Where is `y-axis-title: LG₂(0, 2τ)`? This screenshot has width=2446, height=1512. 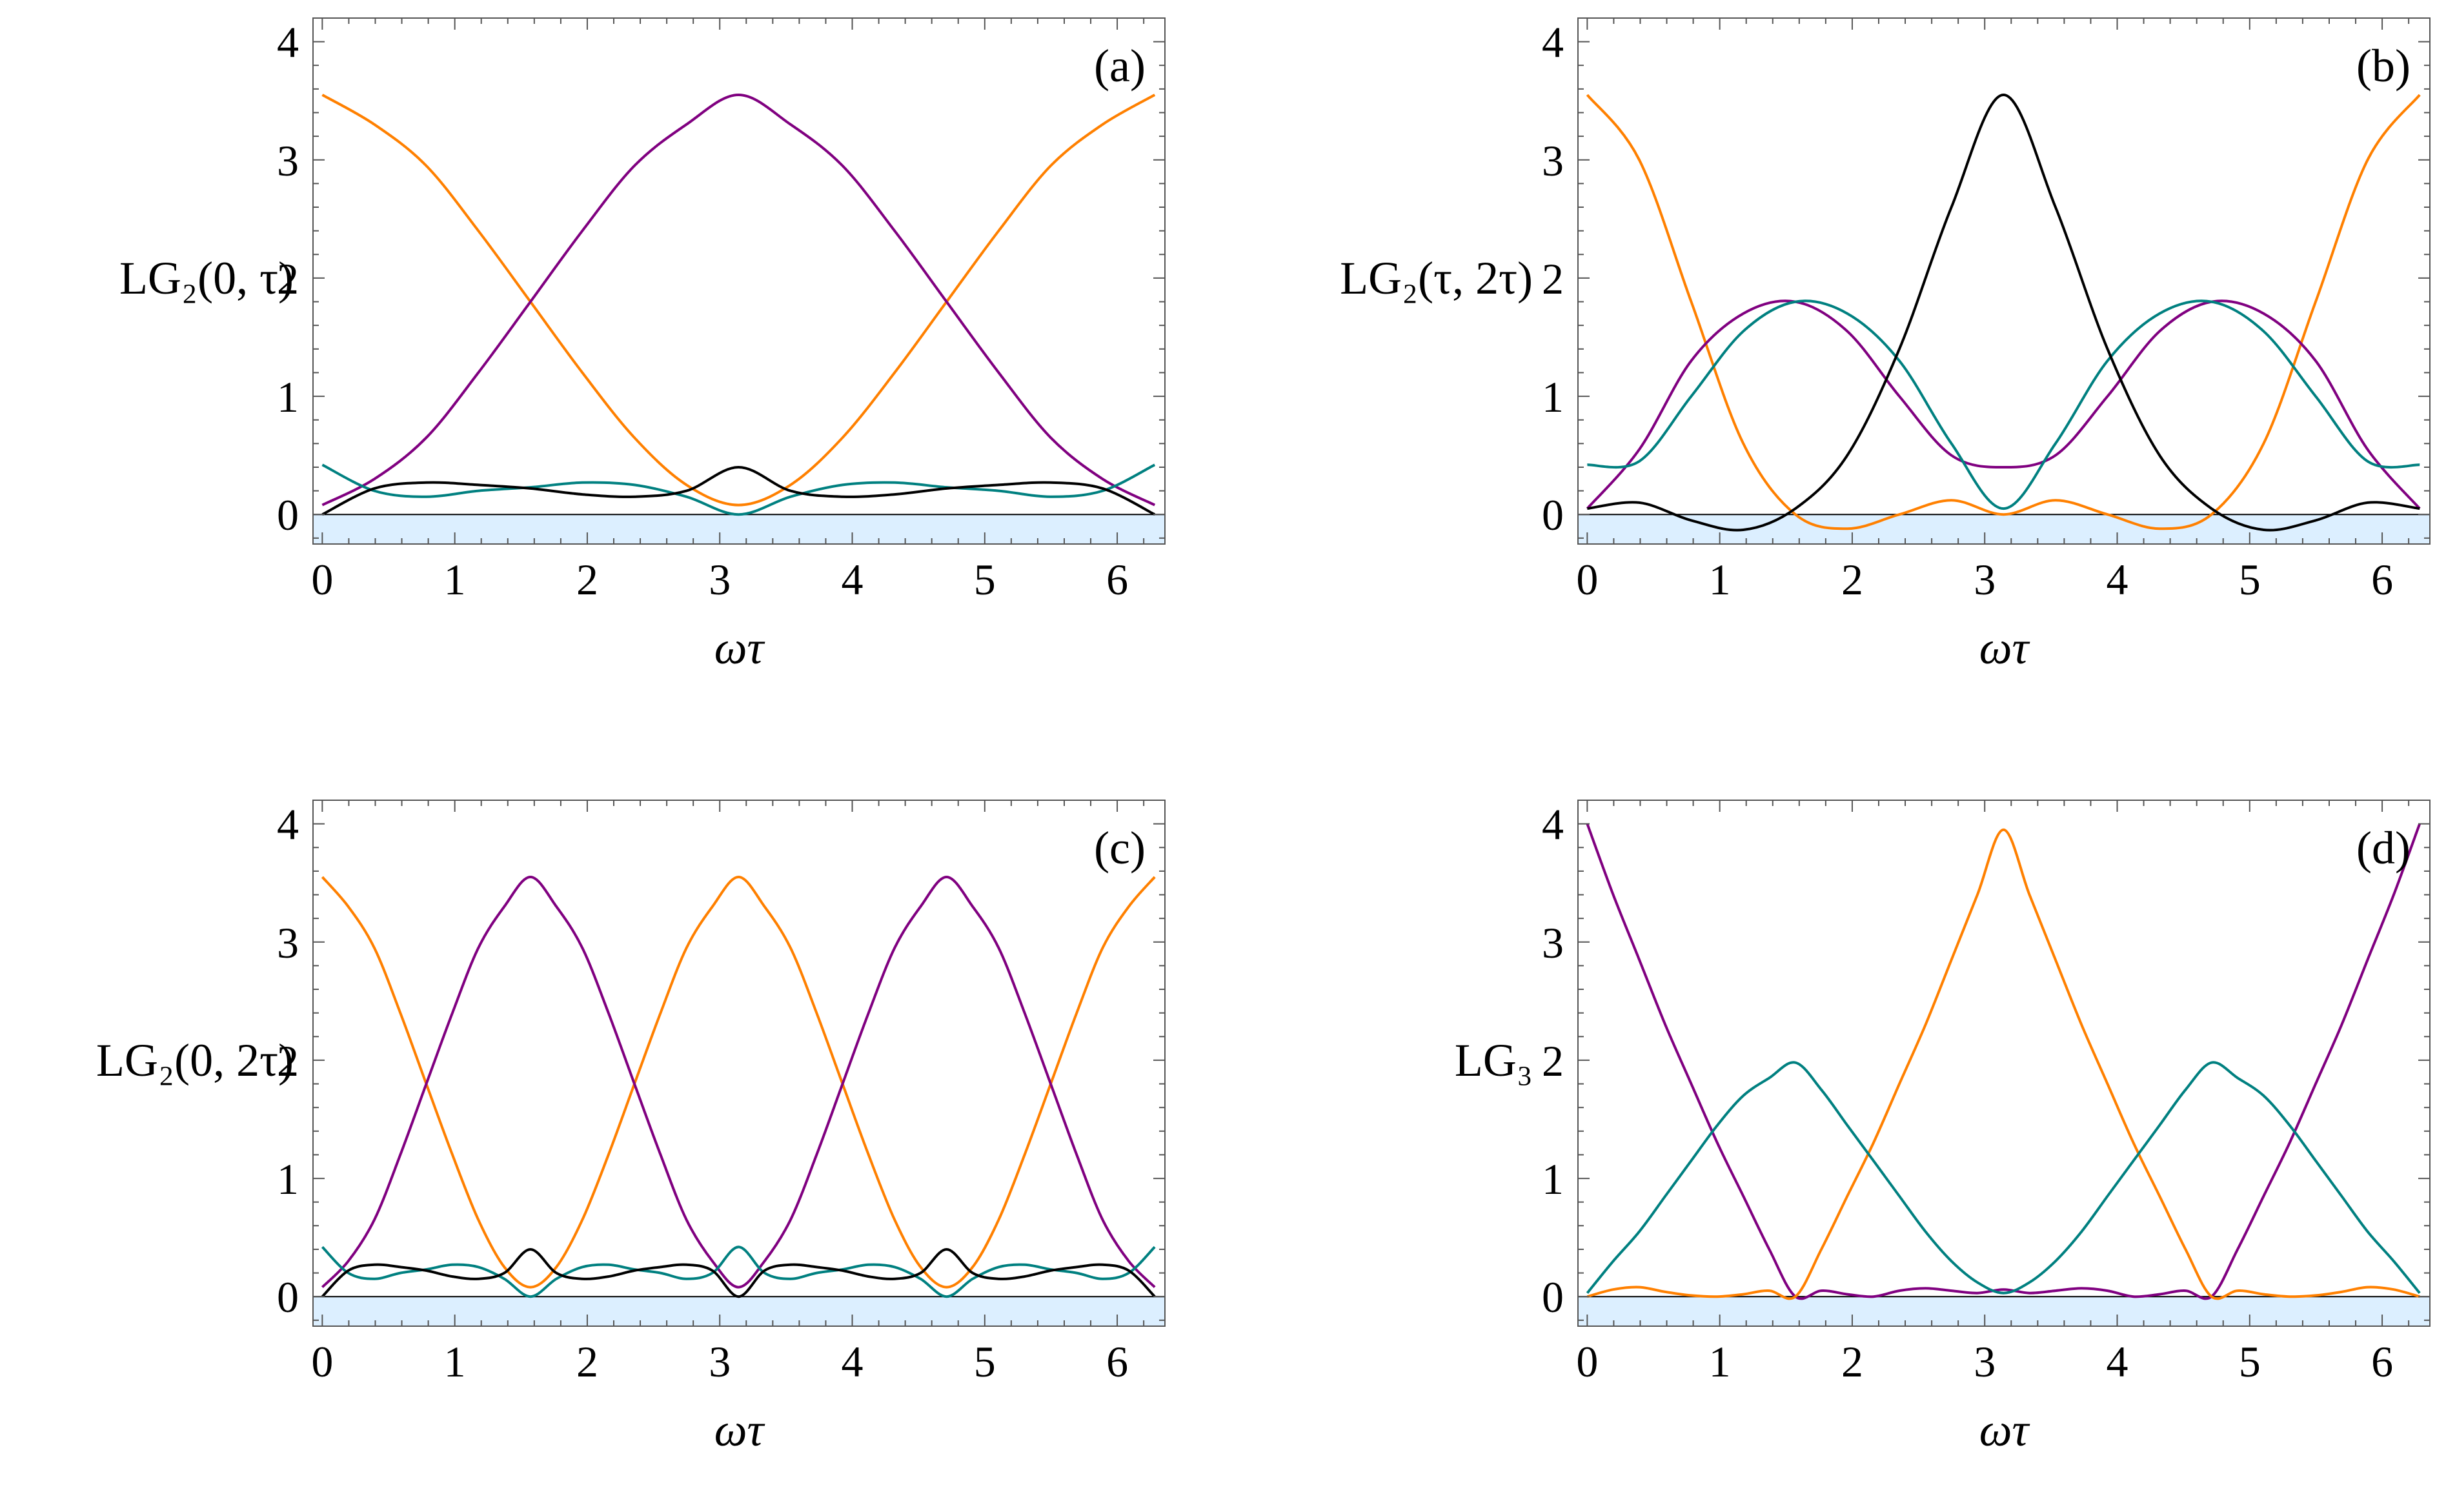
y-axis-title: LG₂(0, 2τ) is located at coordinates (195, 1060).